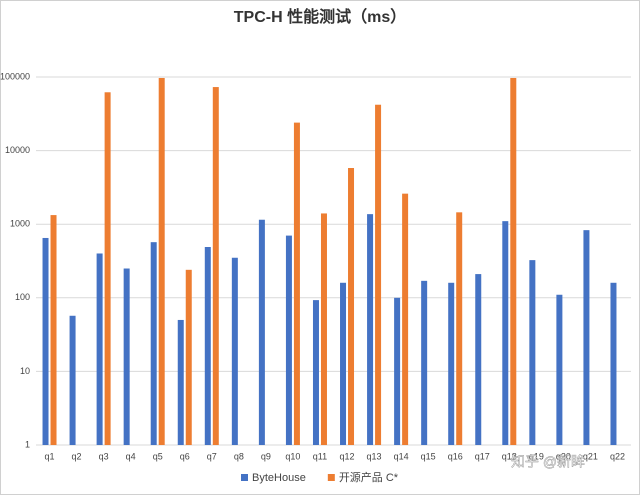 This screenshot has width=640, height=495. What do you see at coordinates (320, 16) in the screenshot?
I see `chart-title: TPC-H 性能测试（ms）` at bounding box center [320, 16].